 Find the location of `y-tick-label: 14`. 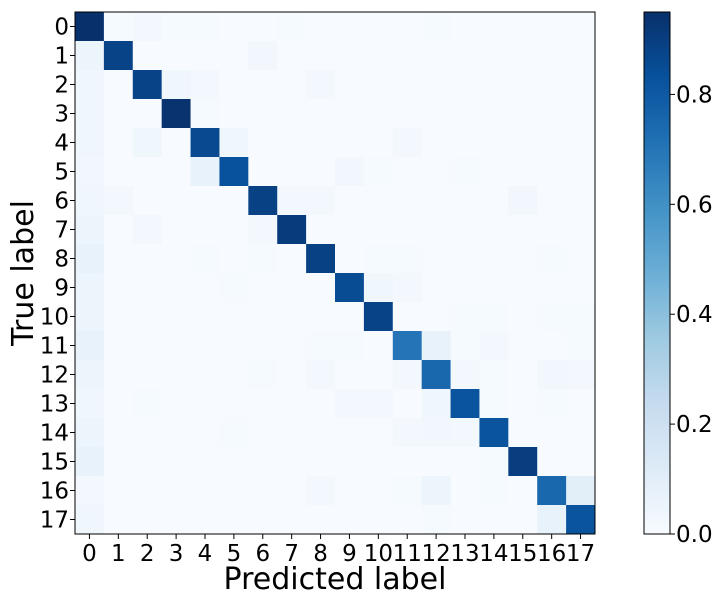

y-tick-label: 14 is located at coordinates (54, 434).